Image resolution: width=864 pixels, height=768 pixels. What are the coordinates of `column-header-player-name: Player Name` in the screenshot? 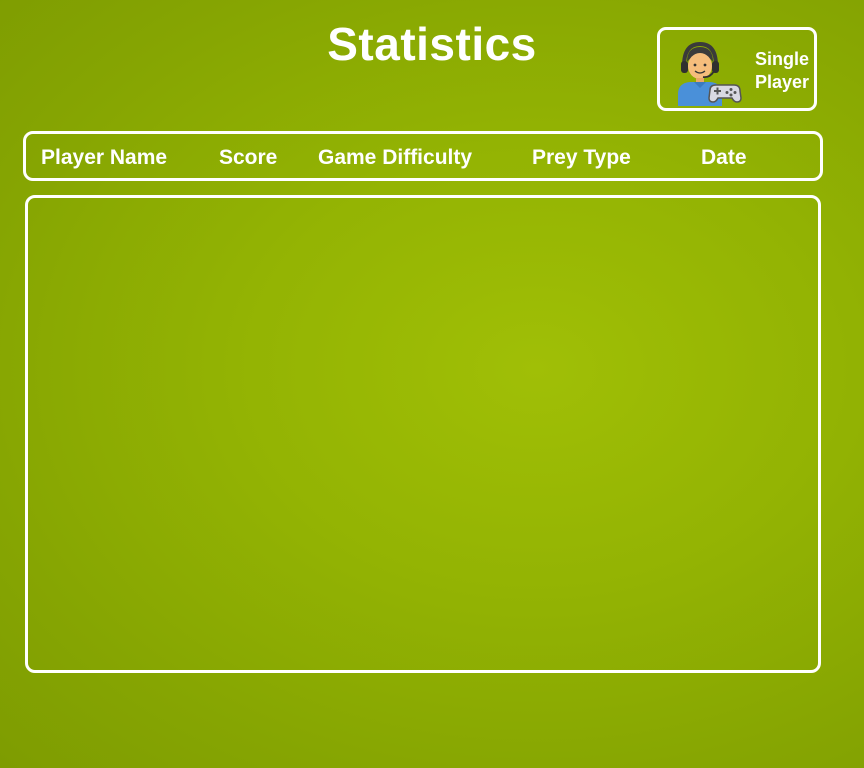 It's located at (104, 157).